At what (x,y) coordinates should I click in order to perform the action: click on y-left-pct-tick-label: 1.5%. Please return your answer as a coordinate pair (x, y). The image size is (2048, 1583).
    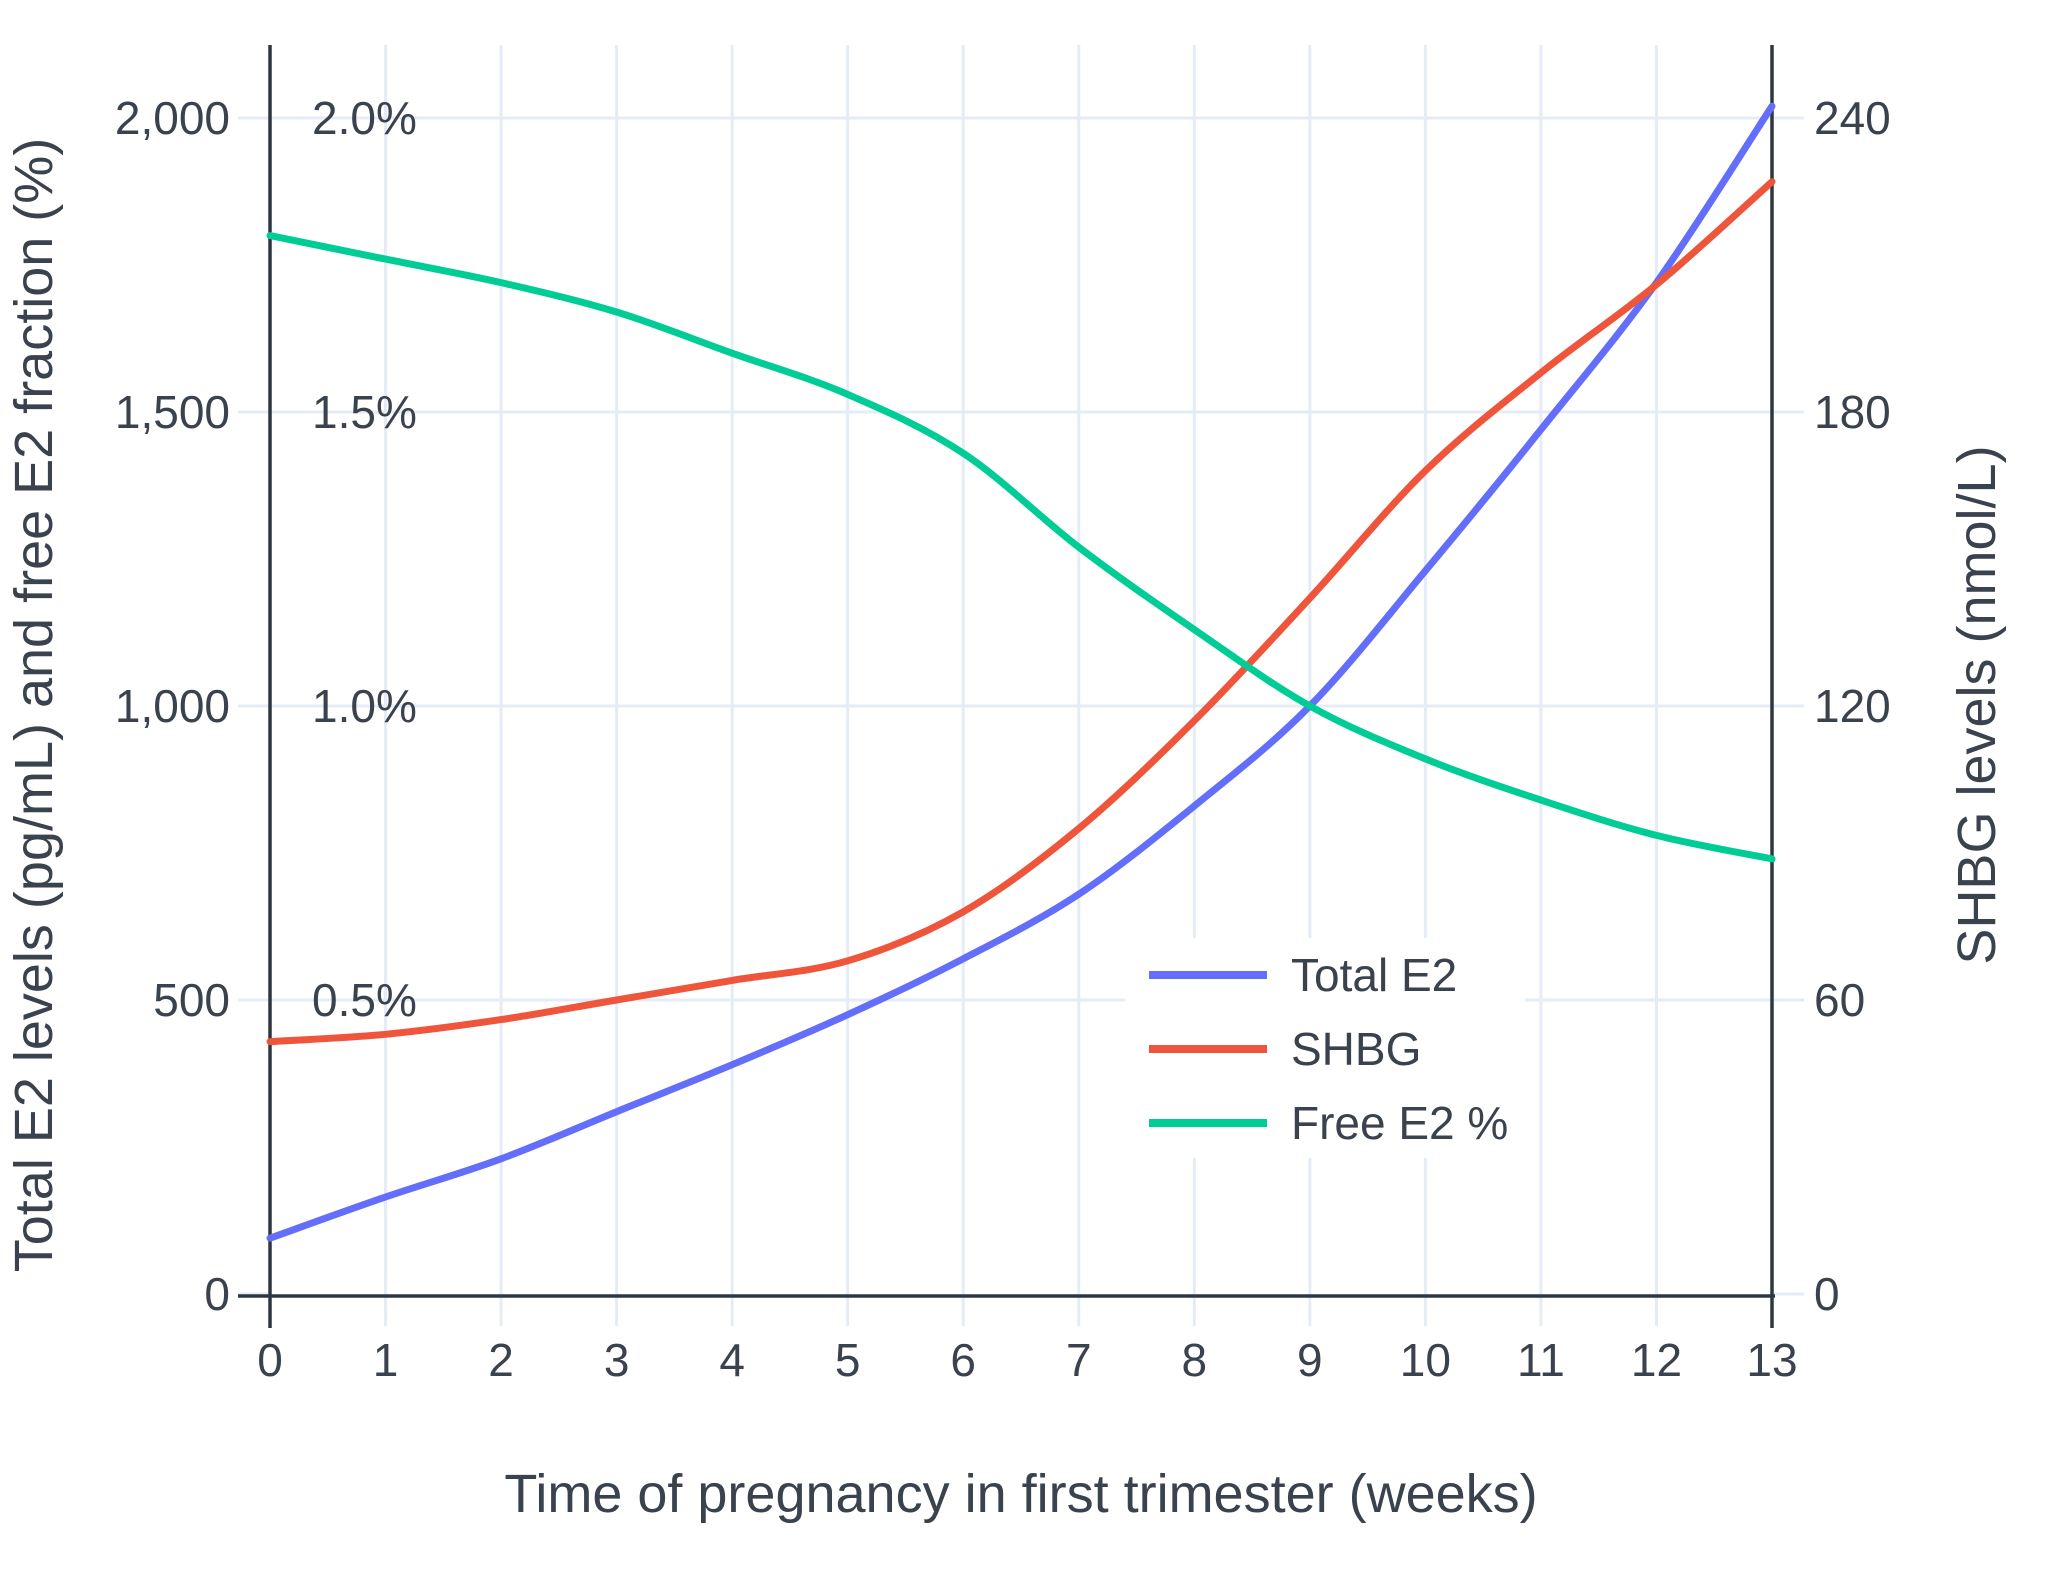
    Looking at the image, I should click on (364, 412).